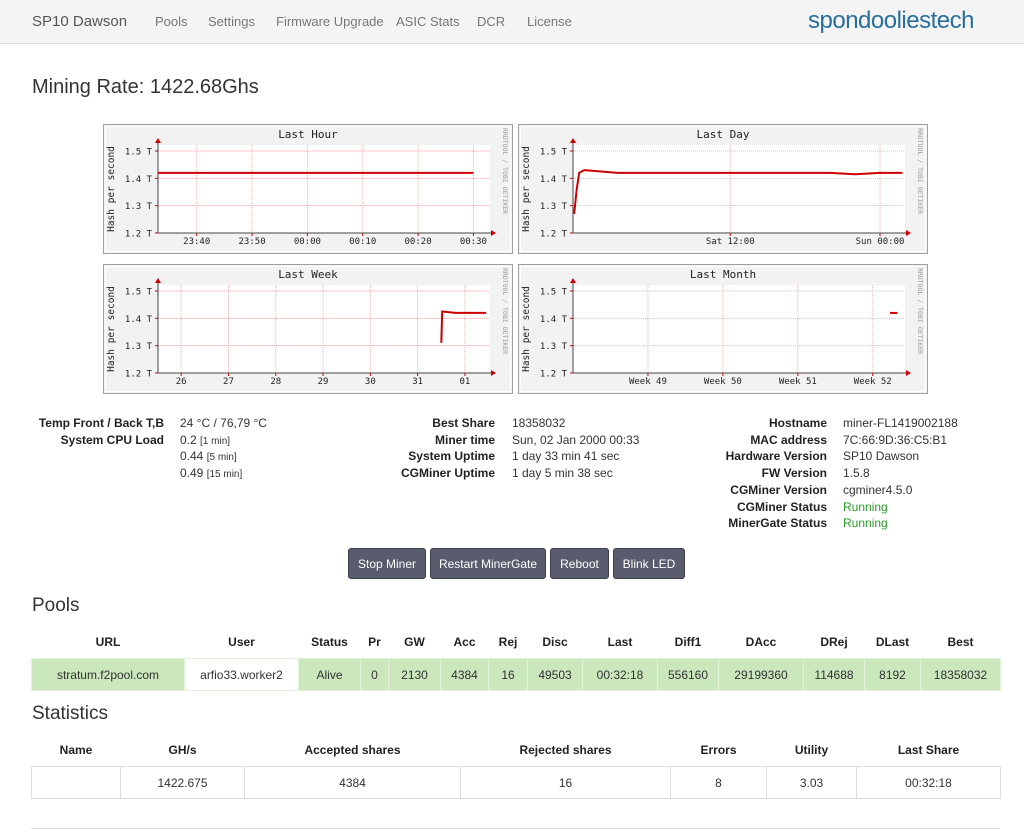  What do you see at coordinates (565, 782) in the screenshot?
I see `cell: 16` at bounding box center [565, 782].